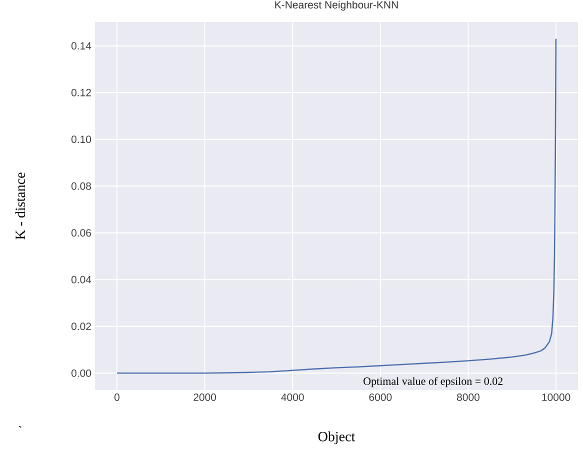 This screenshot has height=457, width=583. I want to click on x-tick-label: 6000, so click(380, 397).